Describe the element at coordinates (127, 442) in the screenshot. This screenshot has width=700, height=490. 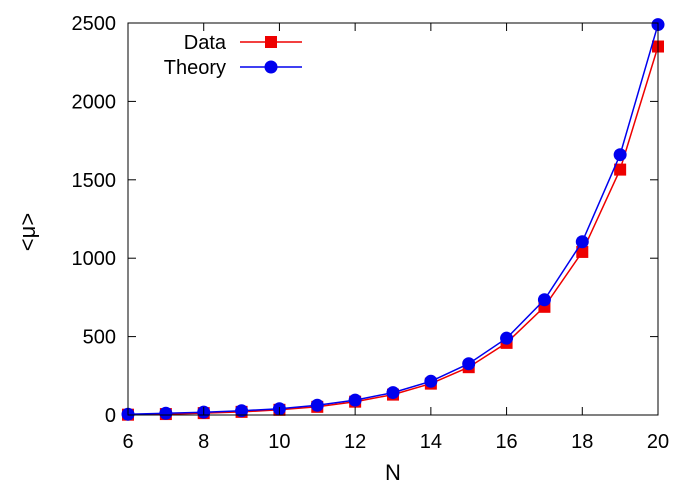
I see `x-tick-label: 6` at that location.